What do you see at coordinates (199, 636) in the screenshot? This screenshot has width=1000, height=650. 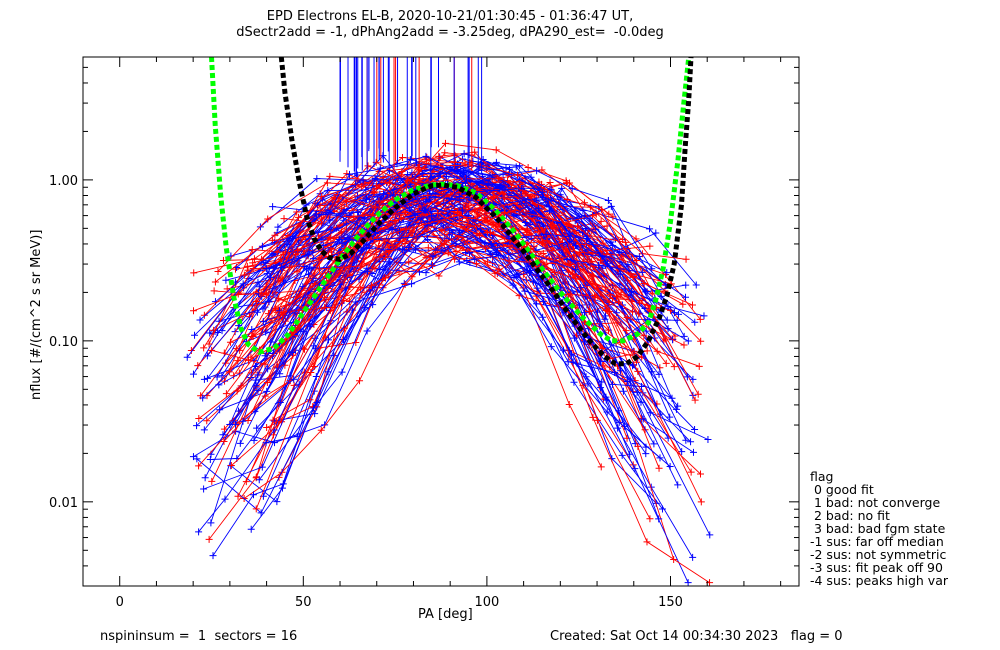 I see `footer-spin-info: nspininsum = 1 sectors = 16` at bounding box center [199, 636].